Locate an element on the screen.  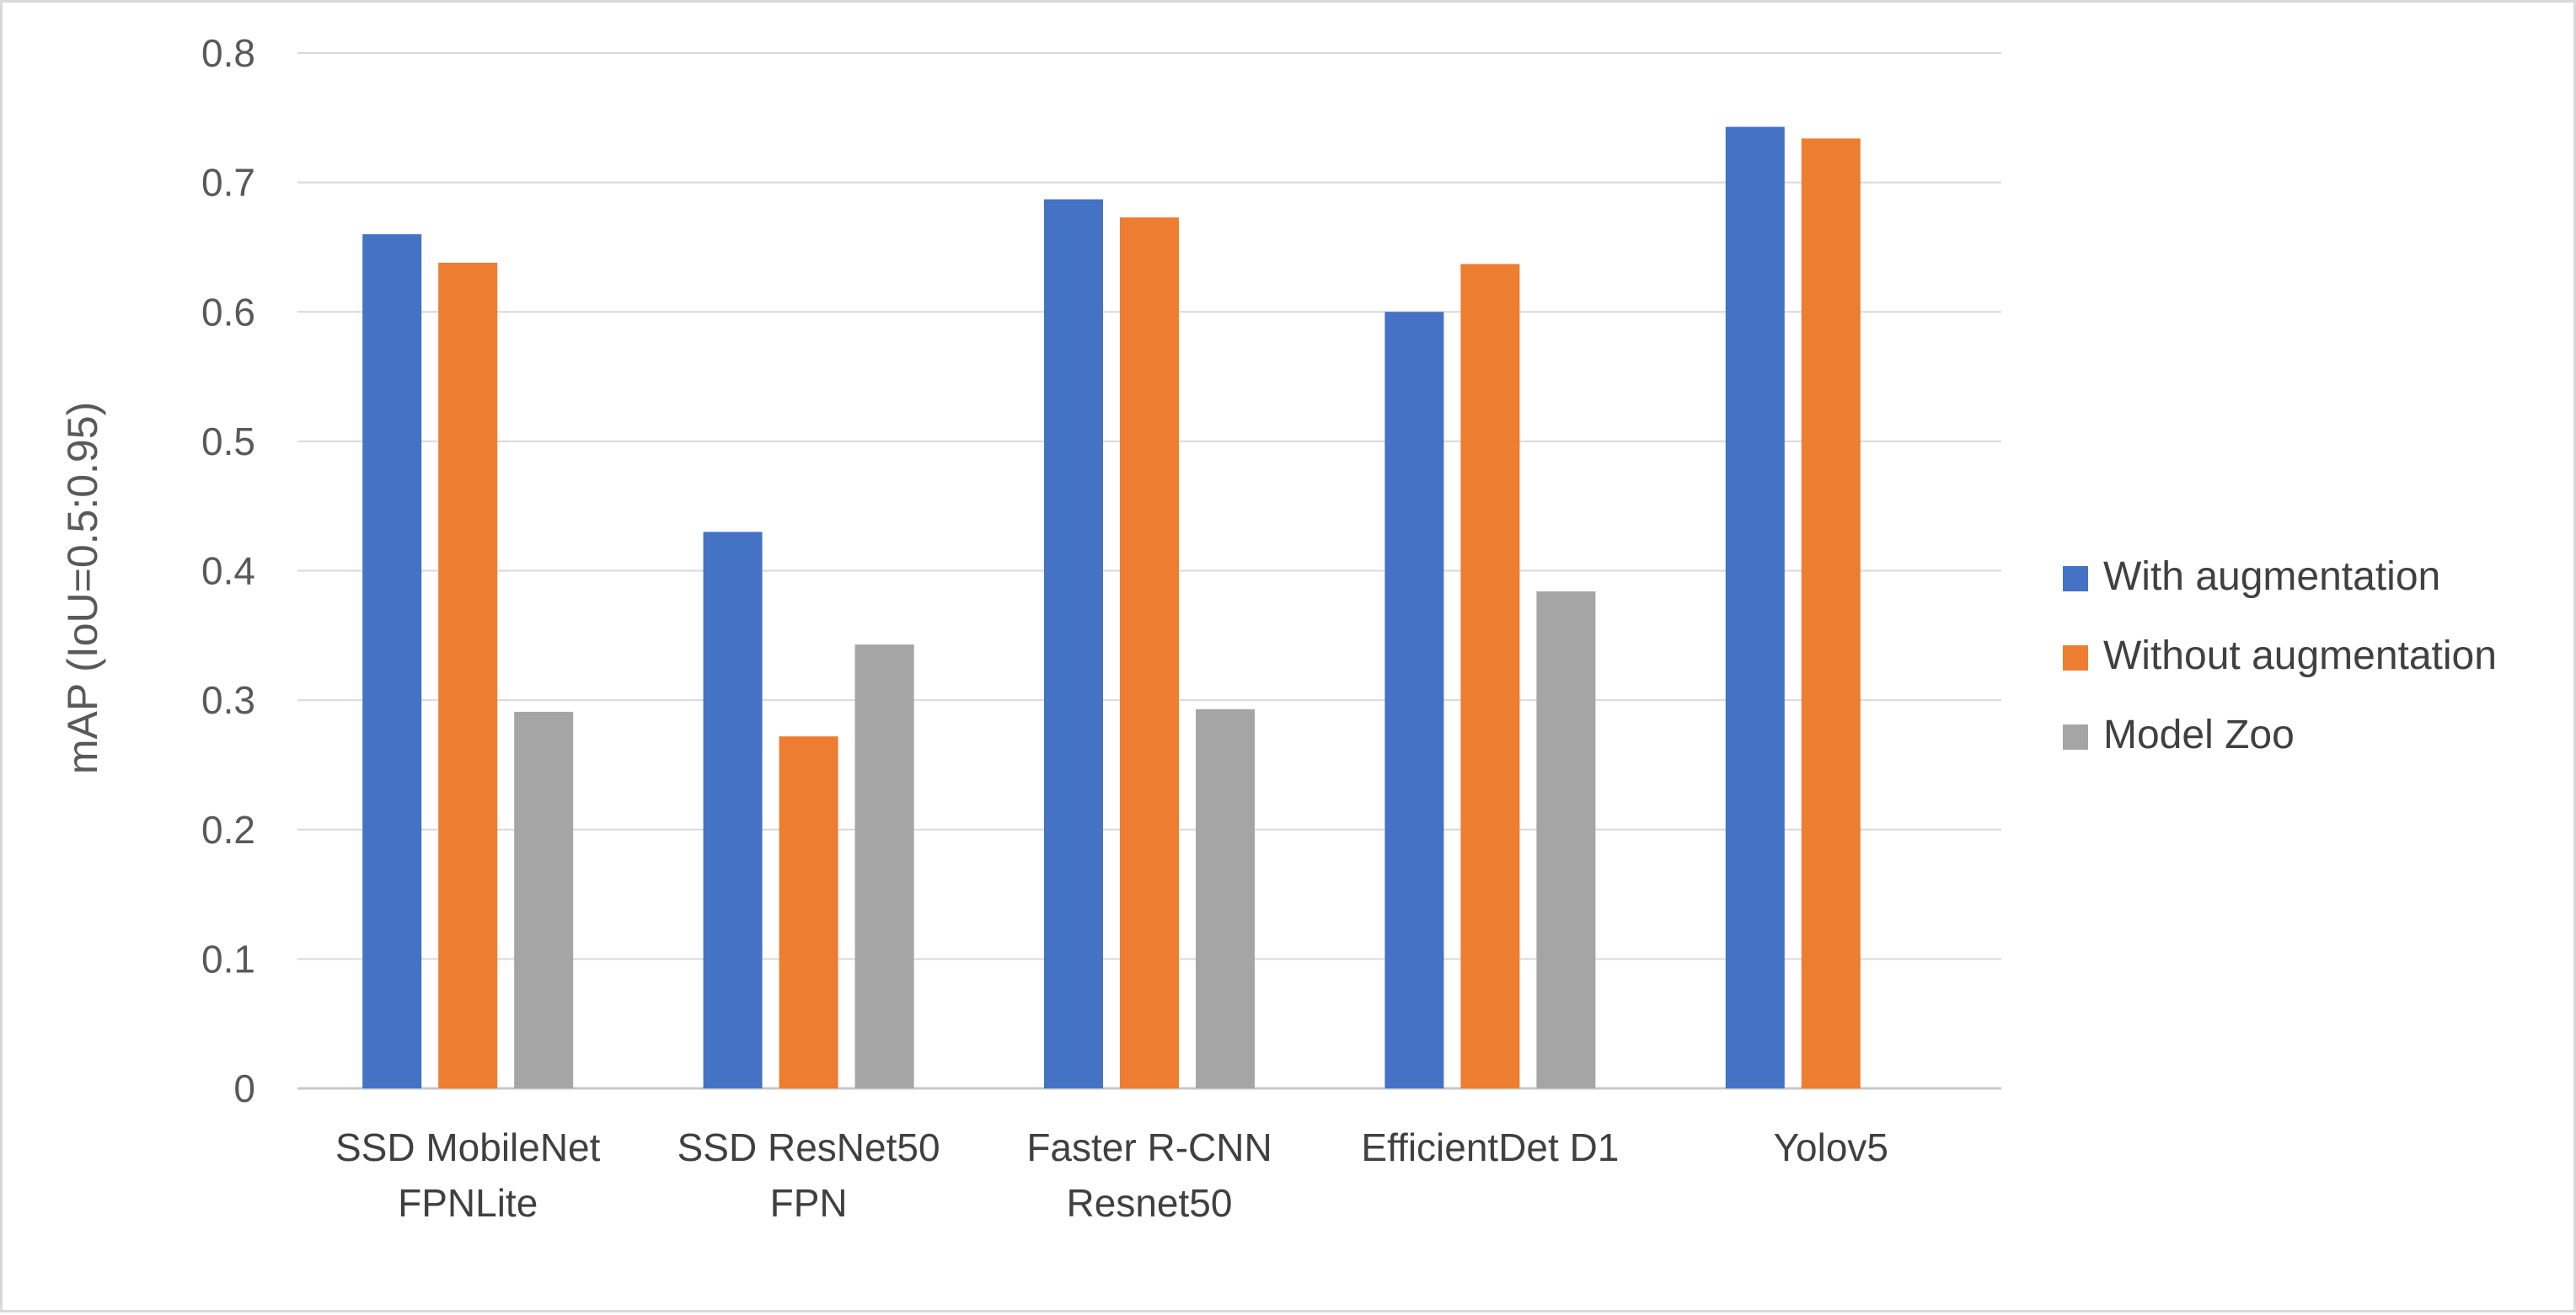
x-category-label: EfficientDet D1 is located at coordinates (1490, 1147).